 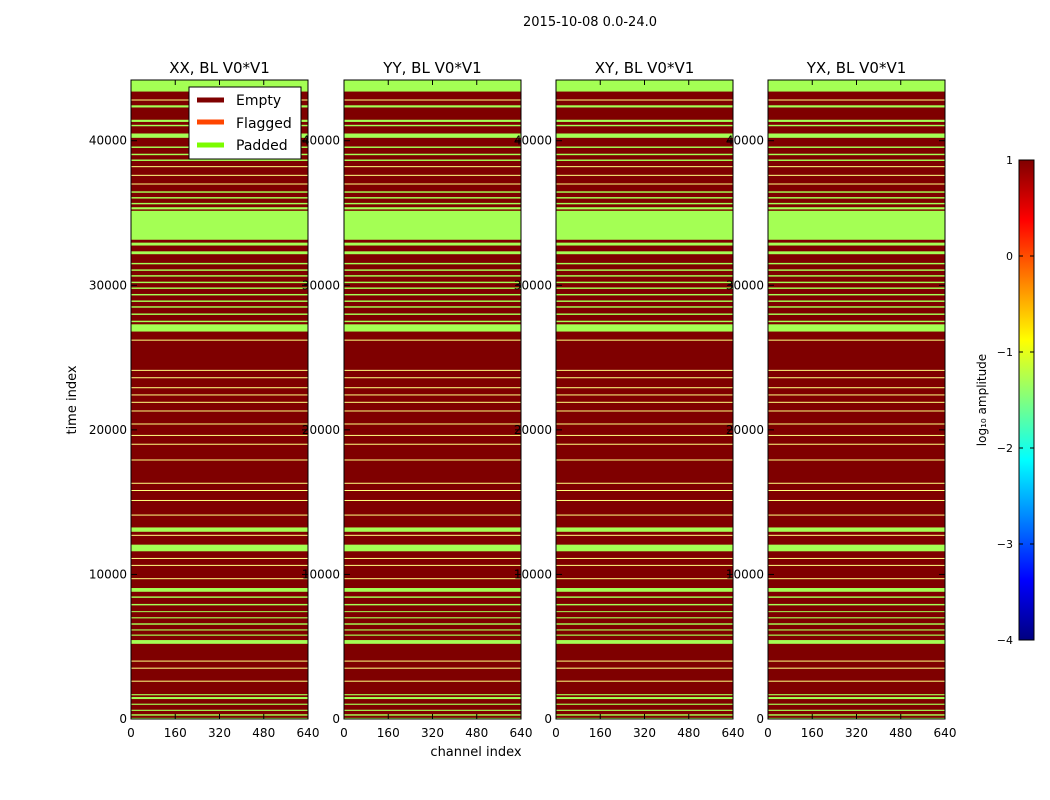 What do you see at coordinates (645, 68) in the screenshot?
I see `panel-title: XY, BL V0*V1` at bounding box center [645, 68].